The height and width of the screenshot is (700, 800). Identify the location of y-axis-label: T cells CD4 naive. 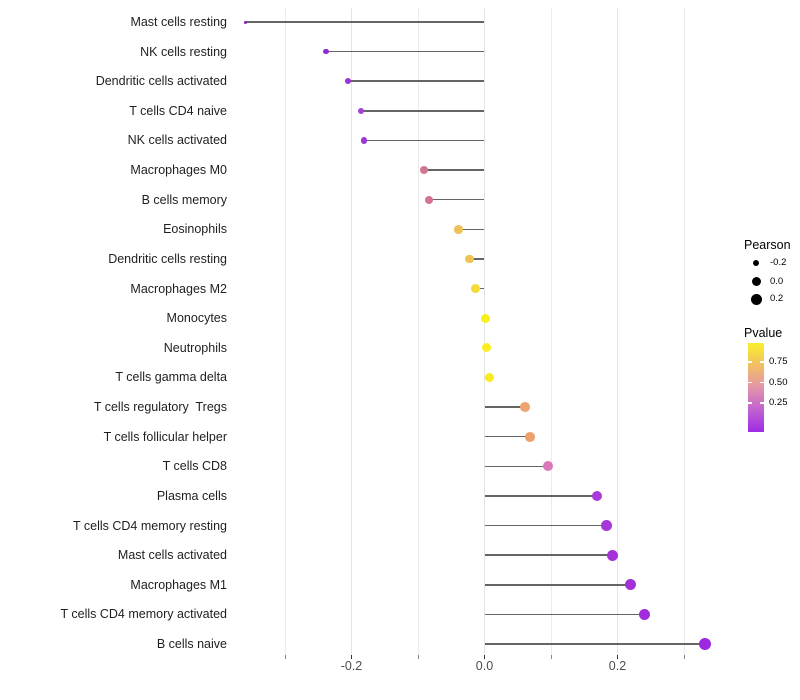
(178, 110).